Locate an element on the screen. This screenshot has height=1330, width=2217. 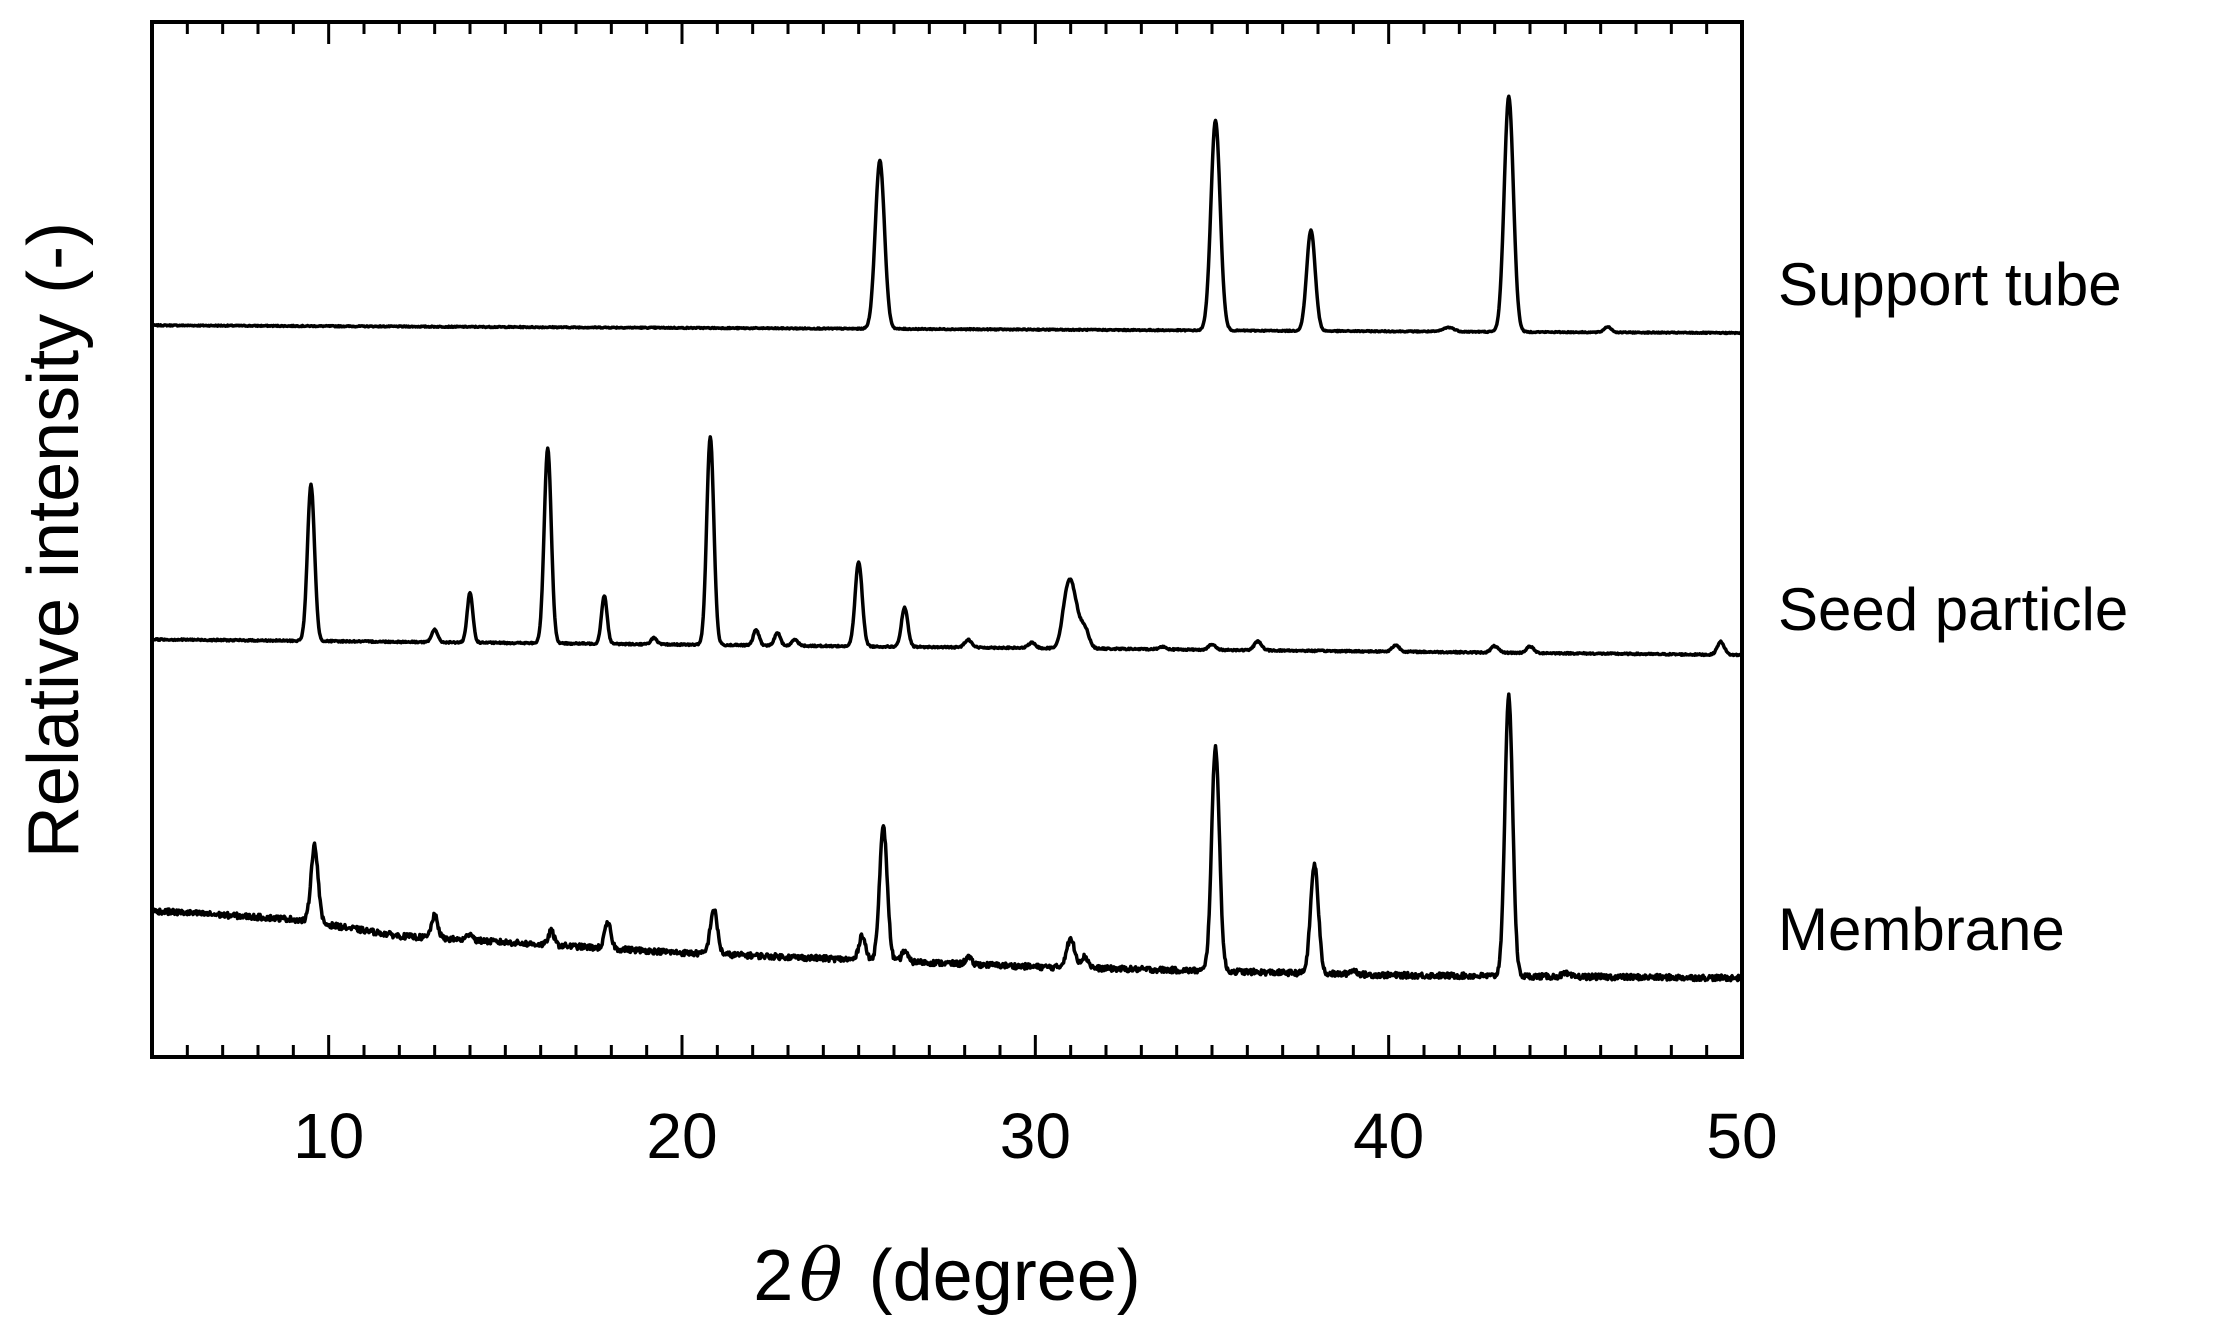
x-tick-label: 30 is located at coordinates (1035, 1136).